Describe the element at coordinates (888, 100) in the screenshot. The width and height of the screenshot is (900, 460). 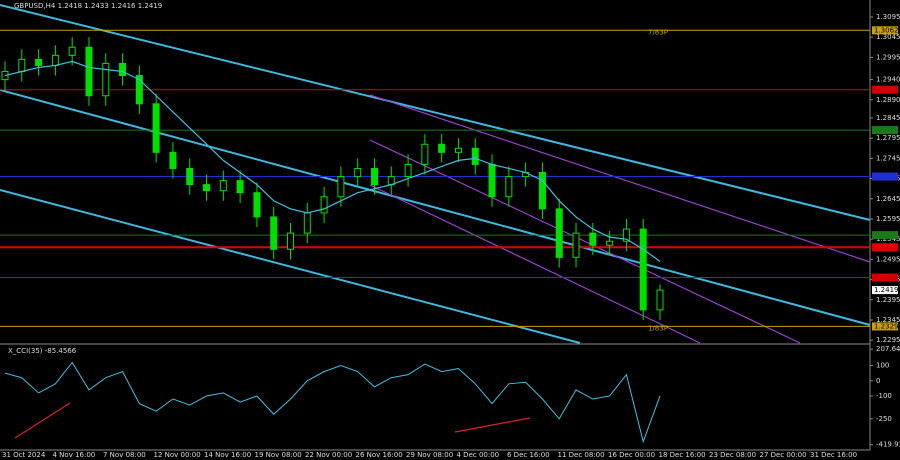
I see `y-tick-label: 1.2890` at that location.